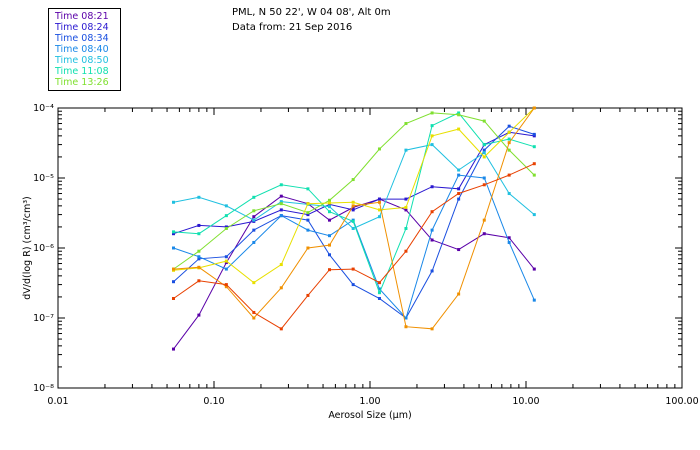 The width and height of the screenshot is (700, 450). I want to click on y-tick-label: 10⁻⁵, so click(43, 178).